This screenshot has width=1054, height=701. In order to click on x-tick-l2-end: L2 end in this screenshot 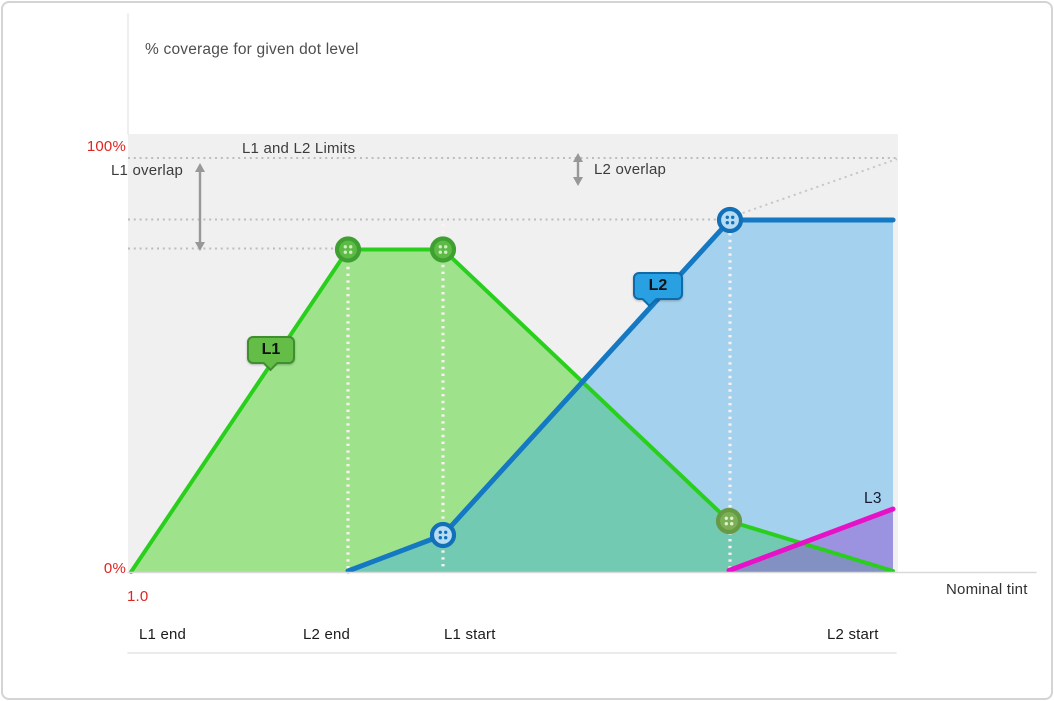, I will do `click(327, 634)`.